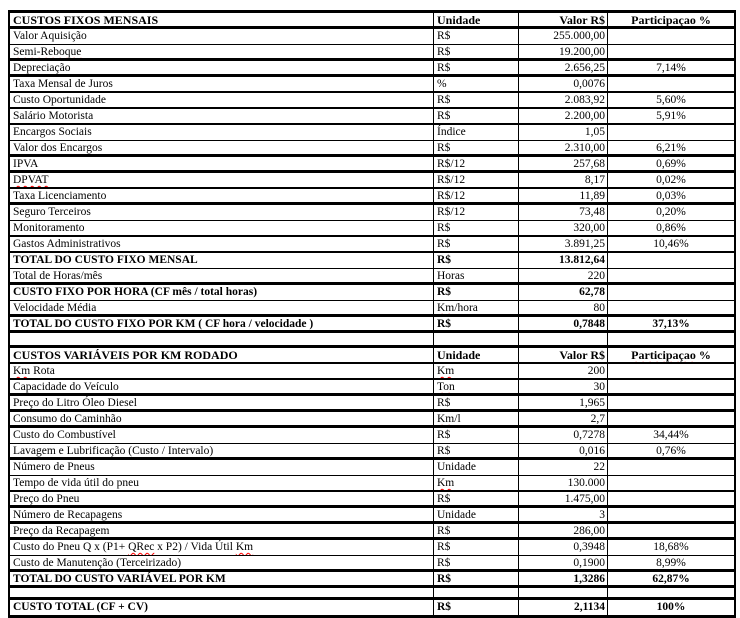 This screenshot has width=740, height=618. I want to click on row-value-cell: 0,7848, so click(562, 323).